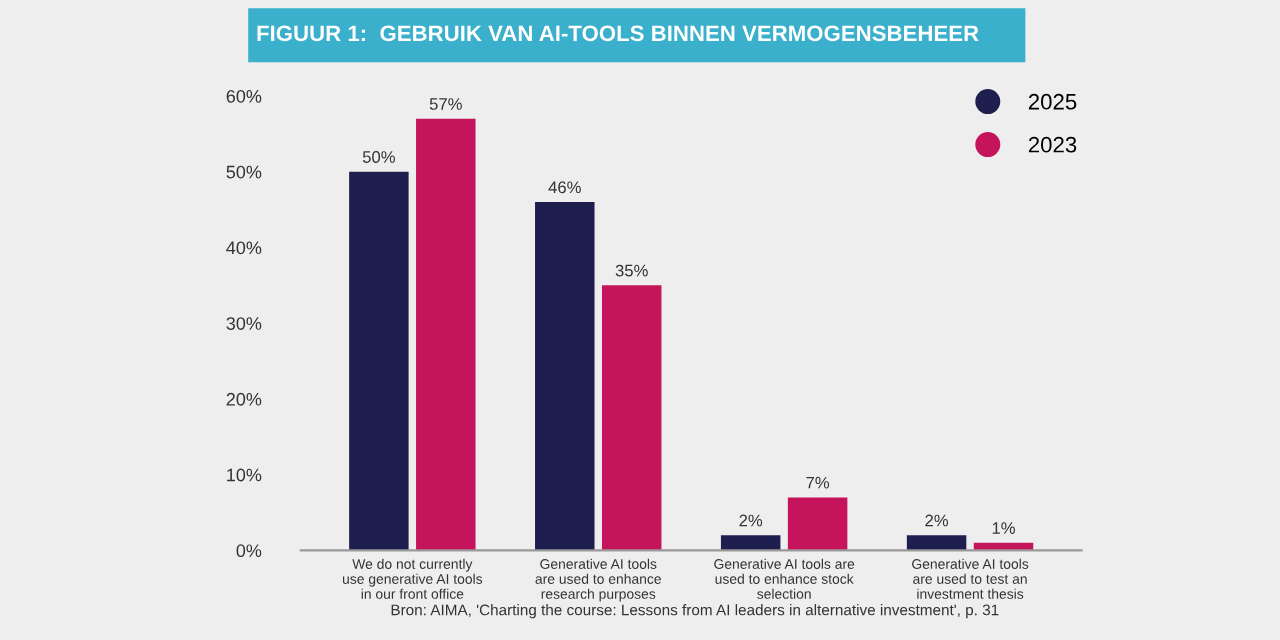 The image size is (1280, 640). I want to click on data-label: 7%, so click(818, 482).